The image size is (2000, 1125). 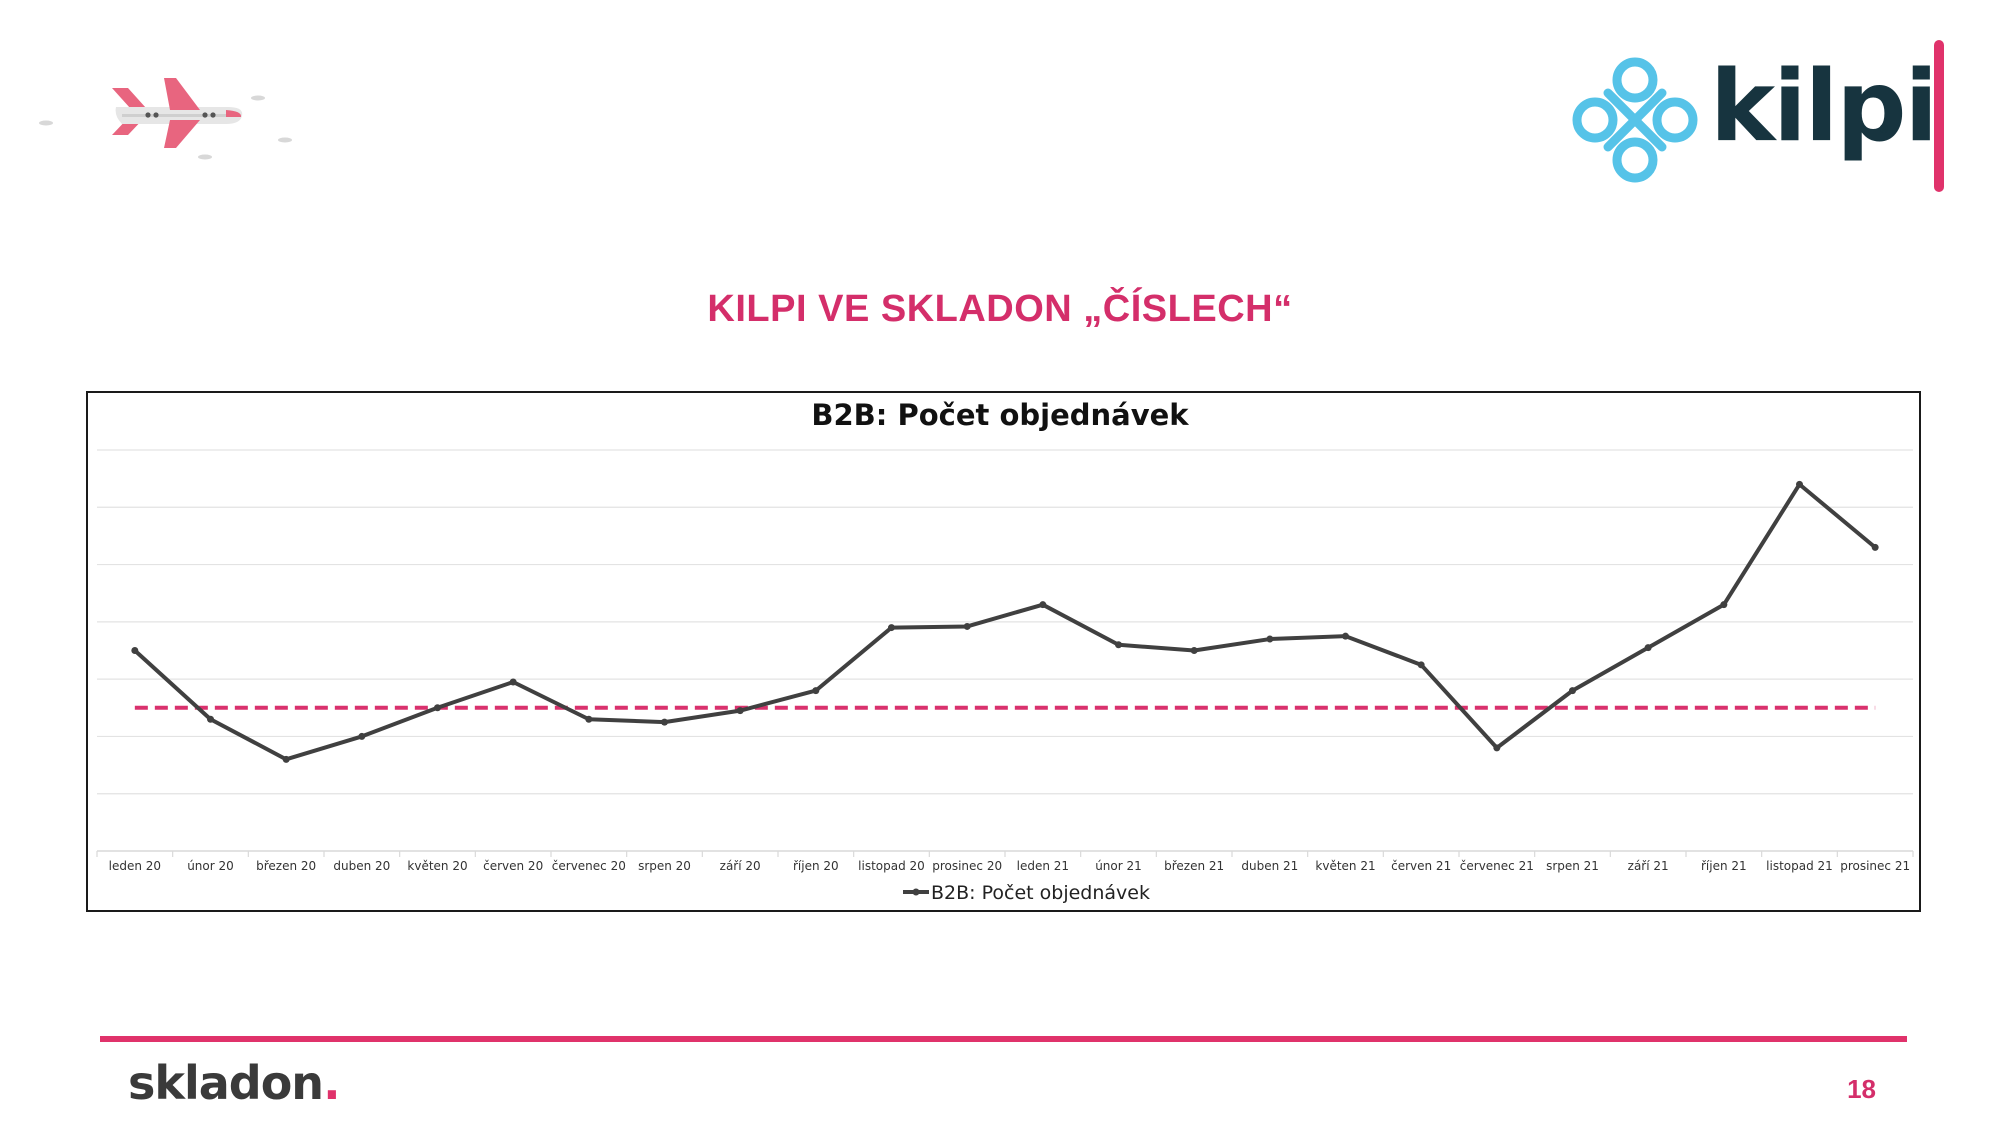 I want to click on kilpi-knot-icon, so click(x=1635, y=120).